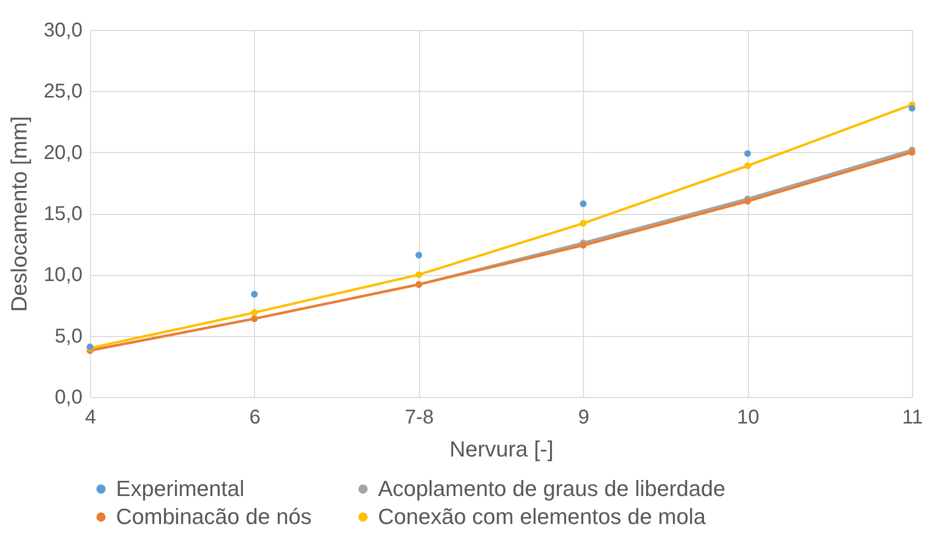 The image size is (950, 548). I want to click on x-tick-label: 9, so click(584, 417).